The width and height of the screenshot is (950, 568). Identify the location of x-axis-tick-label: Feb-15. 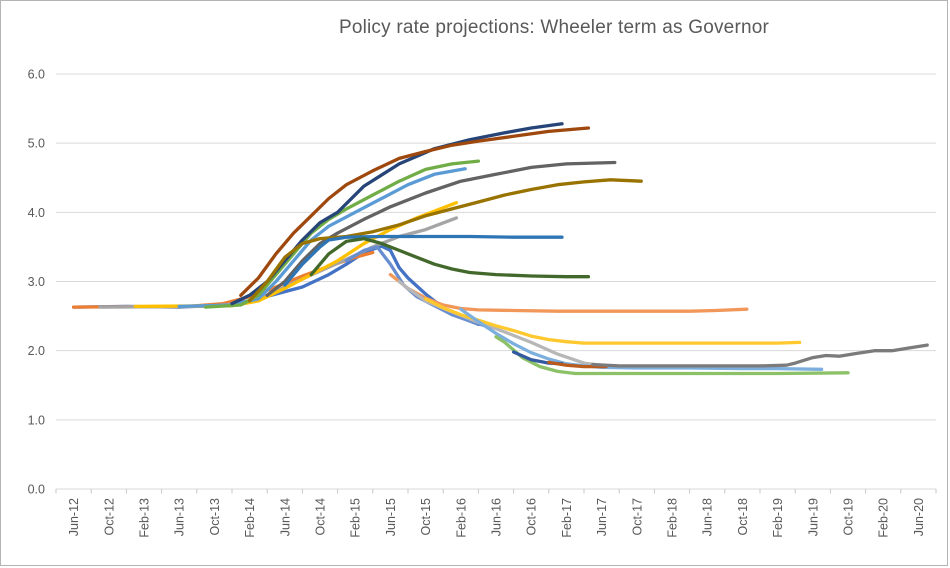
(356, 518).